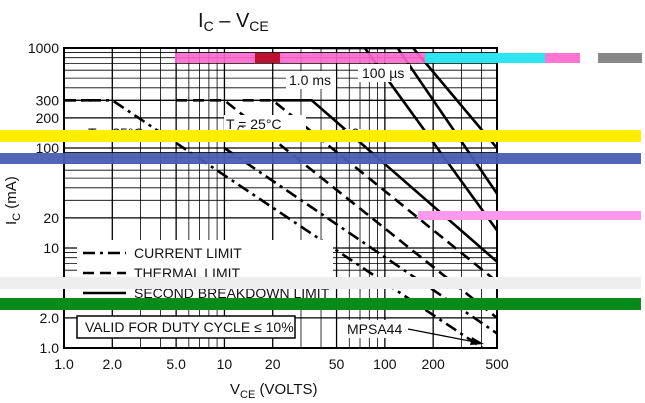  I want to click on duty-note: VALID FOR DUTY CYCLE ≤ 10%, so click(189, 327).